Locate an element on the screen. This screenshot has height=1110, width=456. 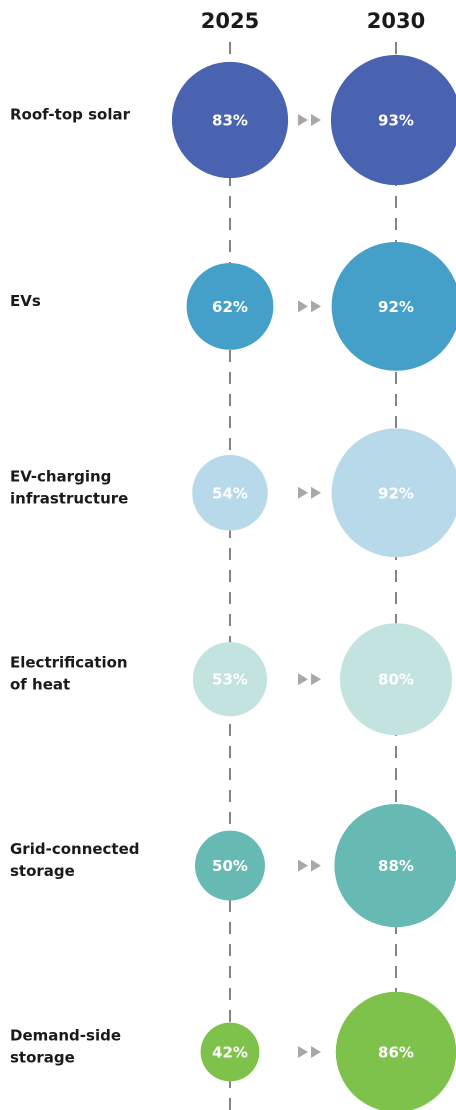
value-label: 50% is located at coordinates (230, 866).